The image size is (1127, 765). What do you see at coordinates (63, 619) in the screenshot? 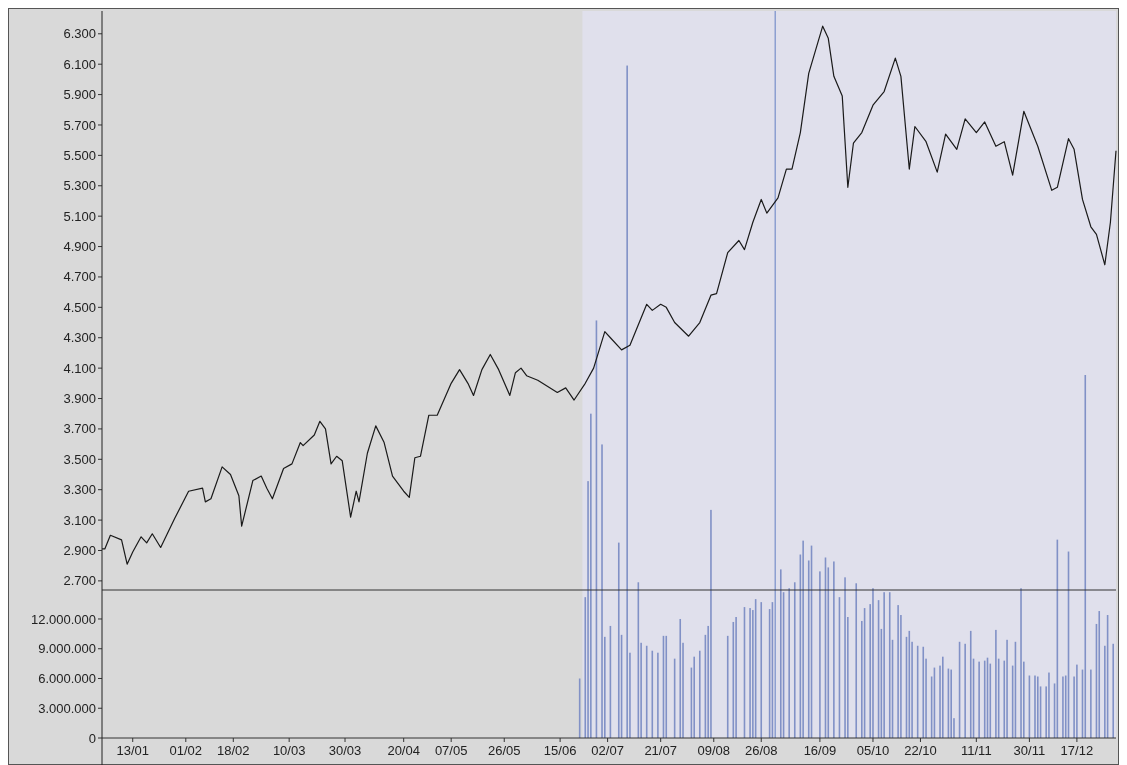
I see `y-tick-label: 12.000.000` at bounding box center [63, 619].